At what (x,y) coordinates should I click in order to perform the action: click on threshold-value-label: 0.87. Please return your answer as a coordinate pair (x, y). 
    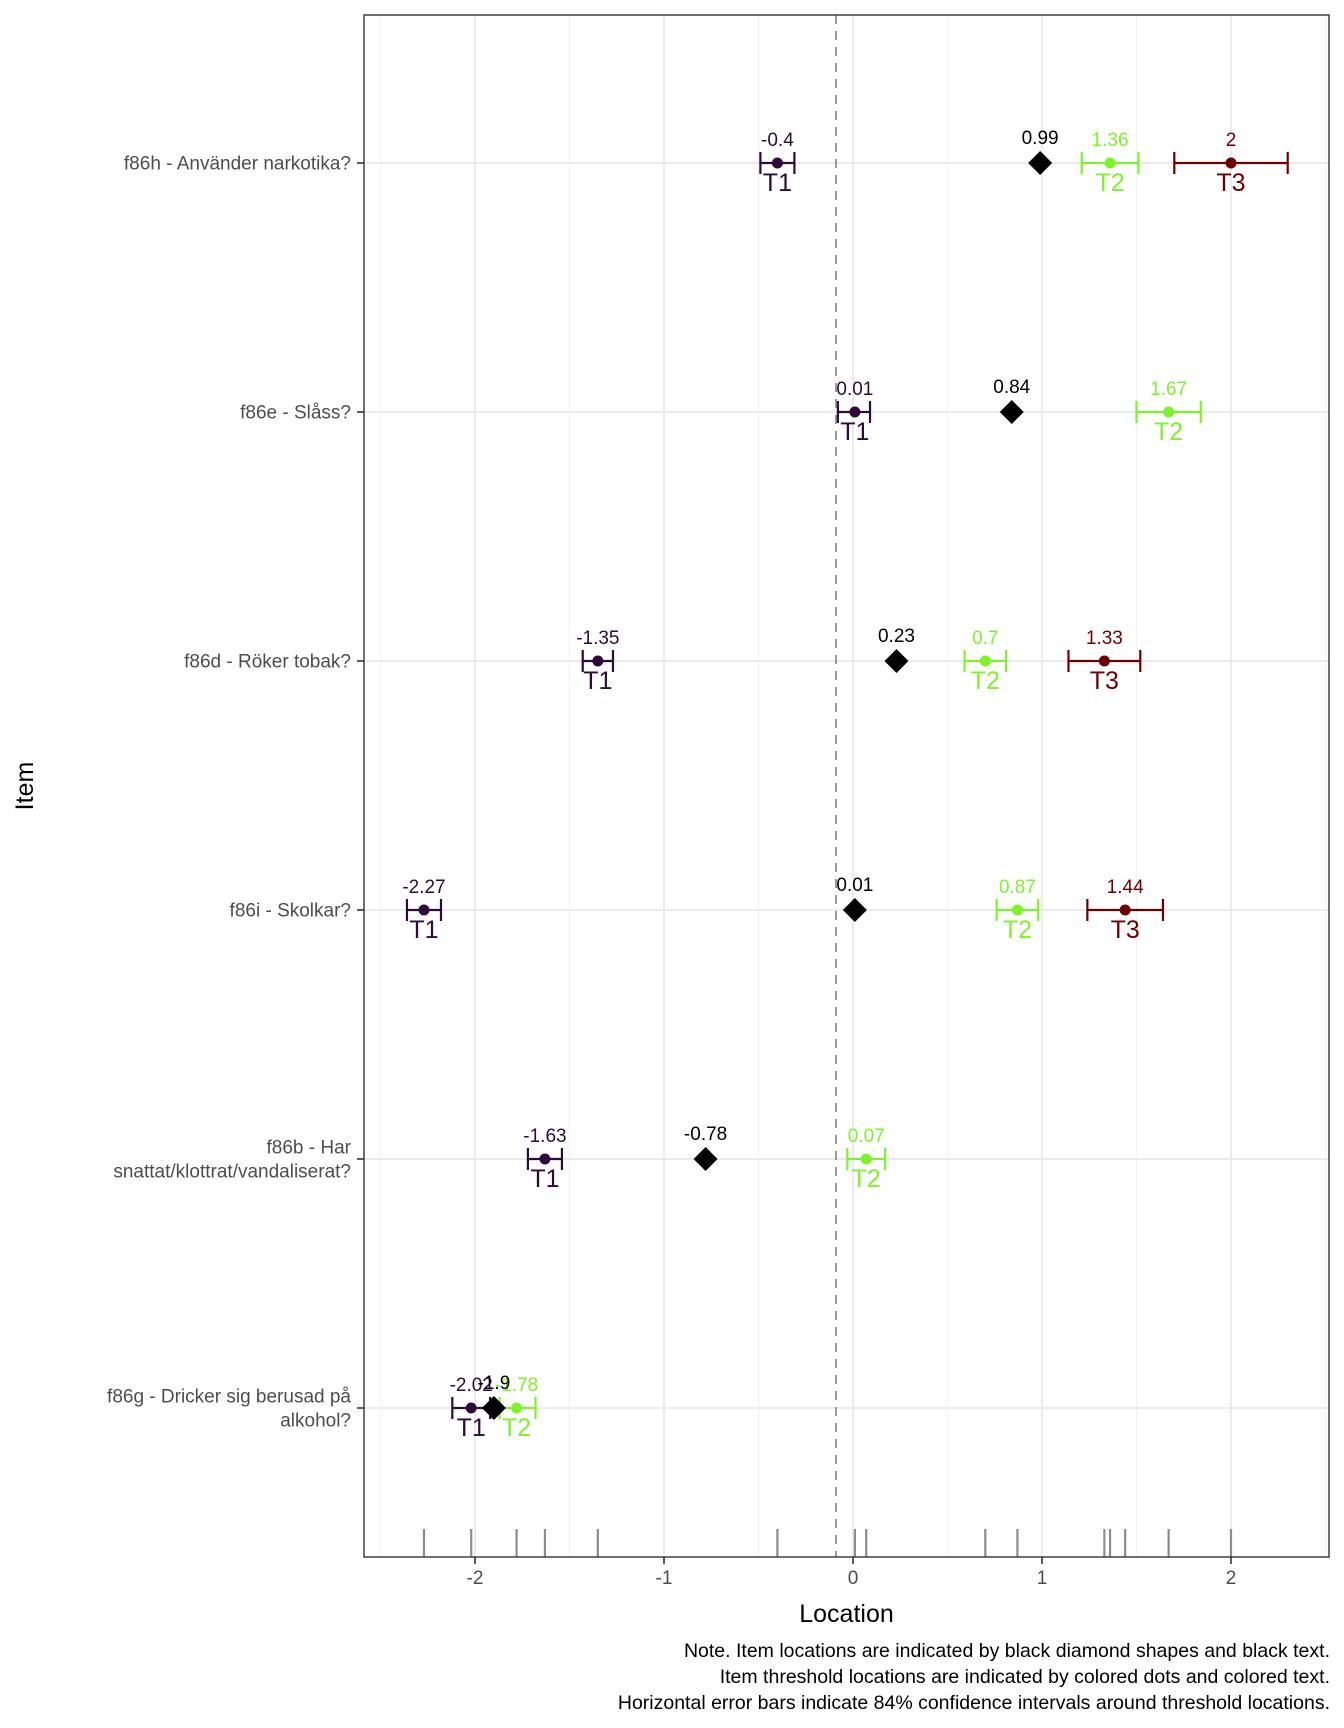
    Looking at the image, I should click on (1017, 887).